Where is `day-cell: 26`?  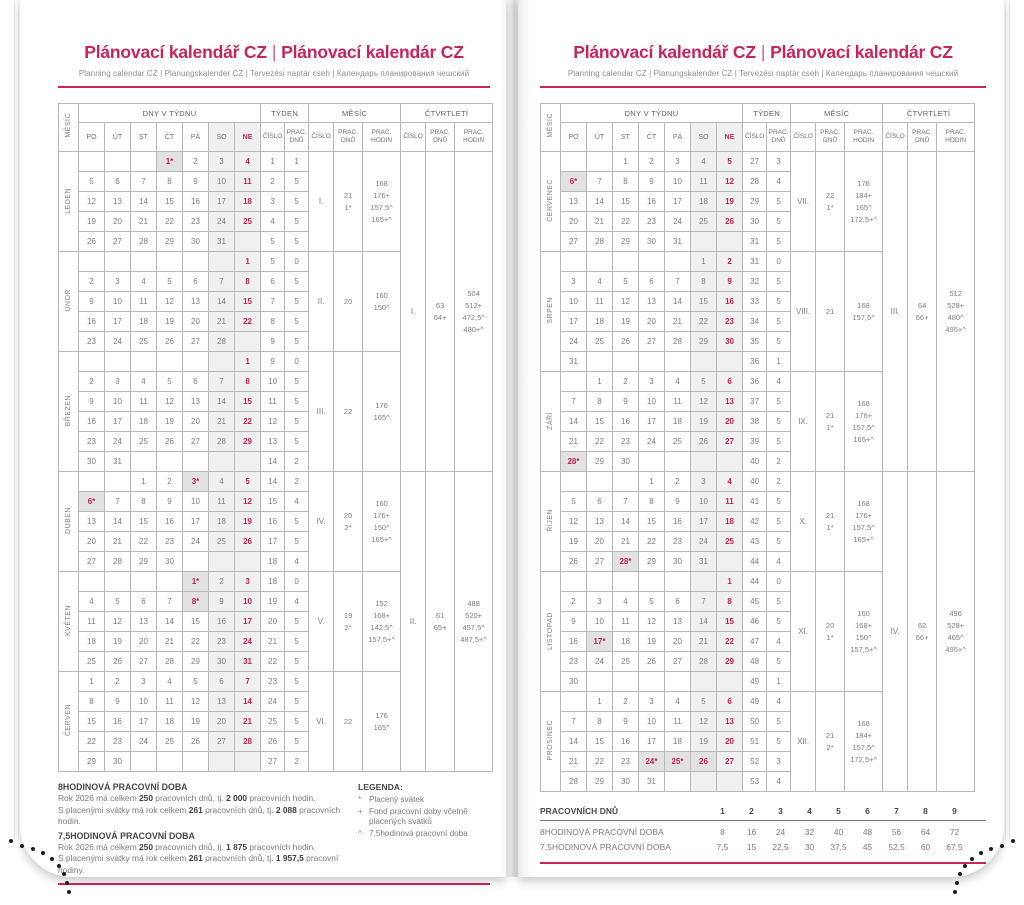 day-cell: 26 is located at coordinates (169, 441).